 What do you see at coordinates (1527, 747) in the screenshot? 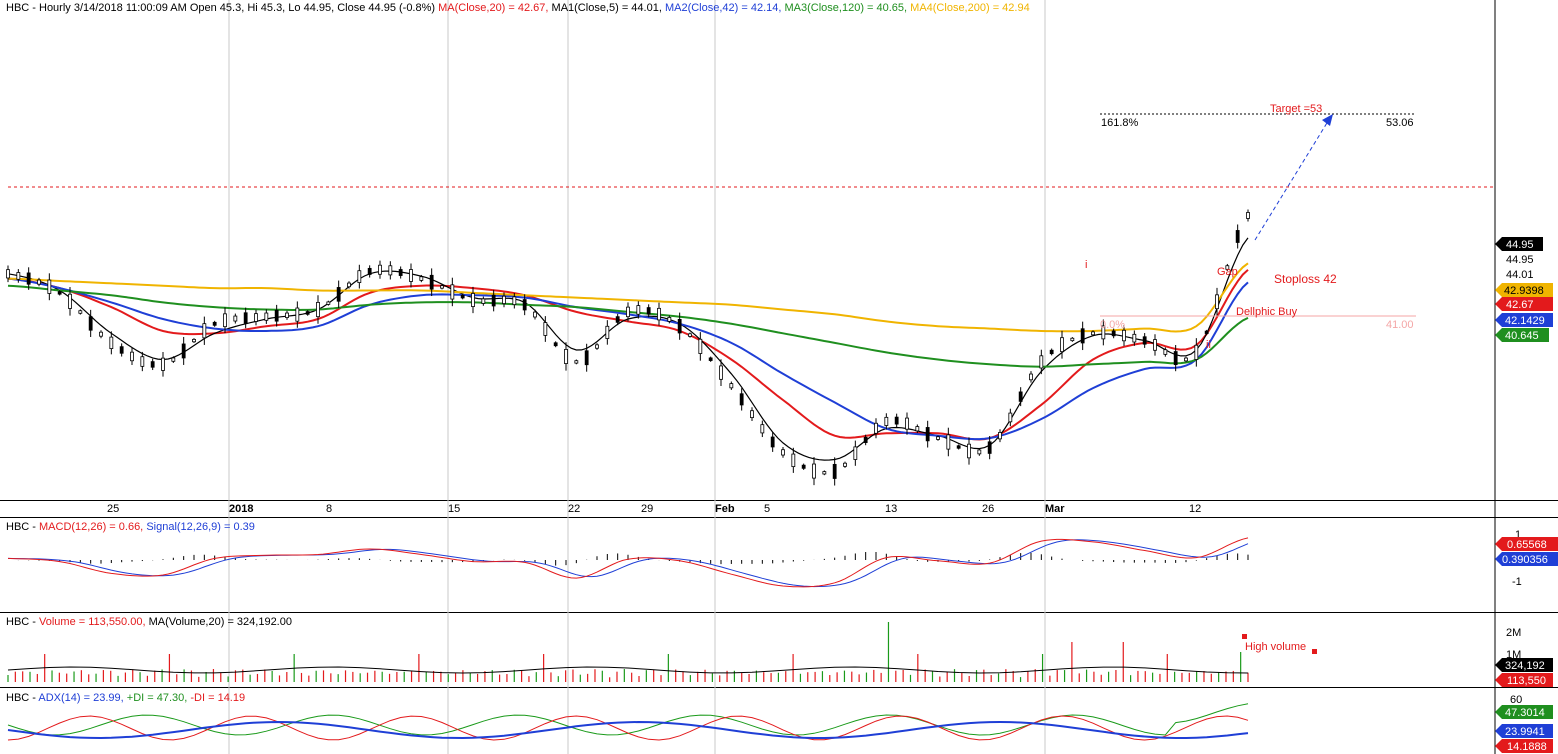
I see `mdi-value-tag: 14.1888` at bounding box center [1527, 747].